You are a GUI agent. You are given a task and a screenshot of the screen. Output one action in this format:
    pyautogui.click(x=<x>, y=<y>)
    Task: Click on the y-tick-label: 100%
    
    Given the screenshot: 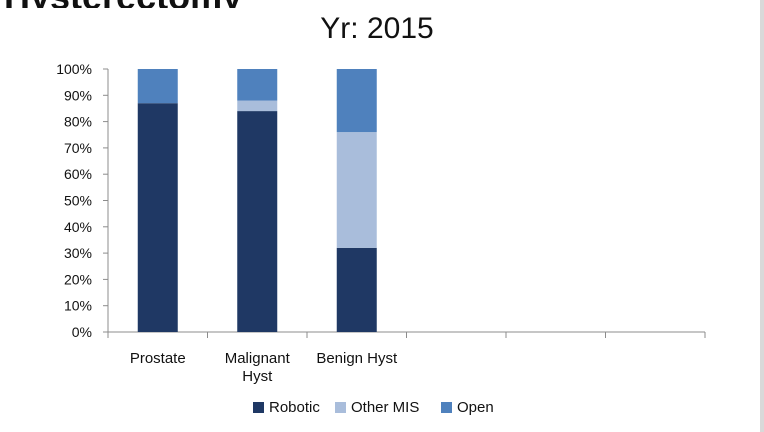 What is the action you would take?
    pyautogui.click(x=74, y=69)
    